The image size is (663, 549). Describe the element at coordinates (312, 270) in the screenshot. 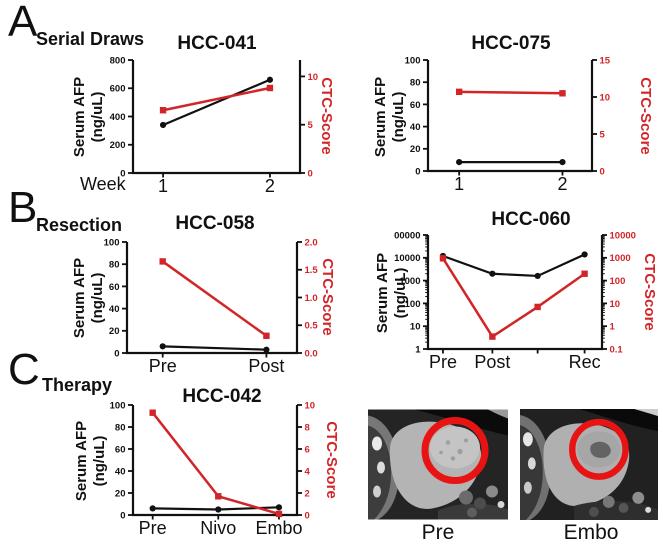

I see `y-tick-label: 1.5` at that location.